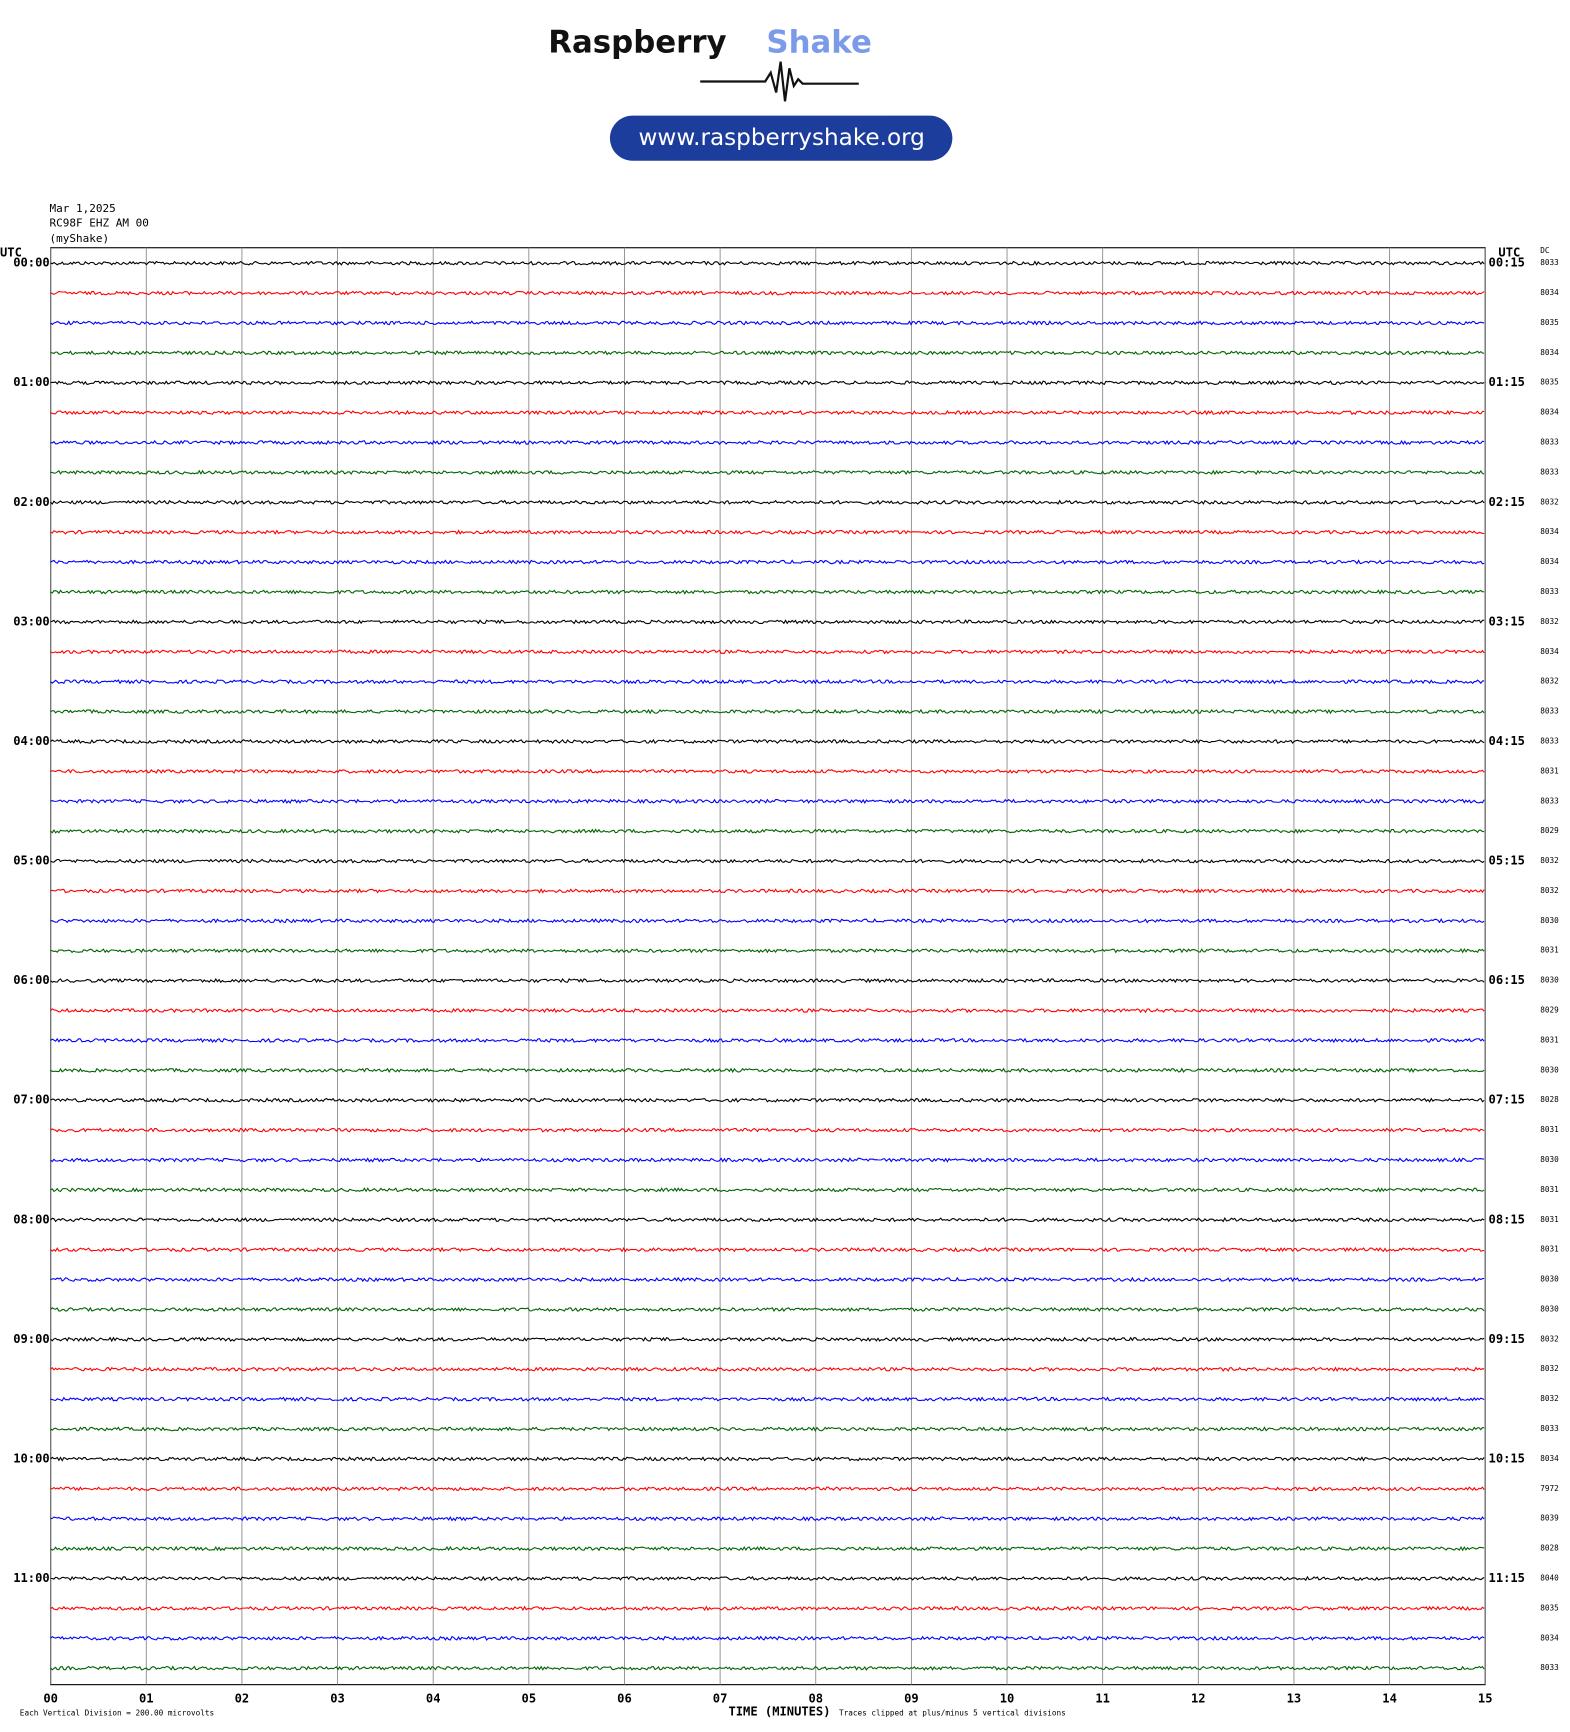 This screenshot has width=1570, height=1732. Describe the element at coordinates (146, 1698) in the screenshot. I see `x-tick-label: 01` at that location.